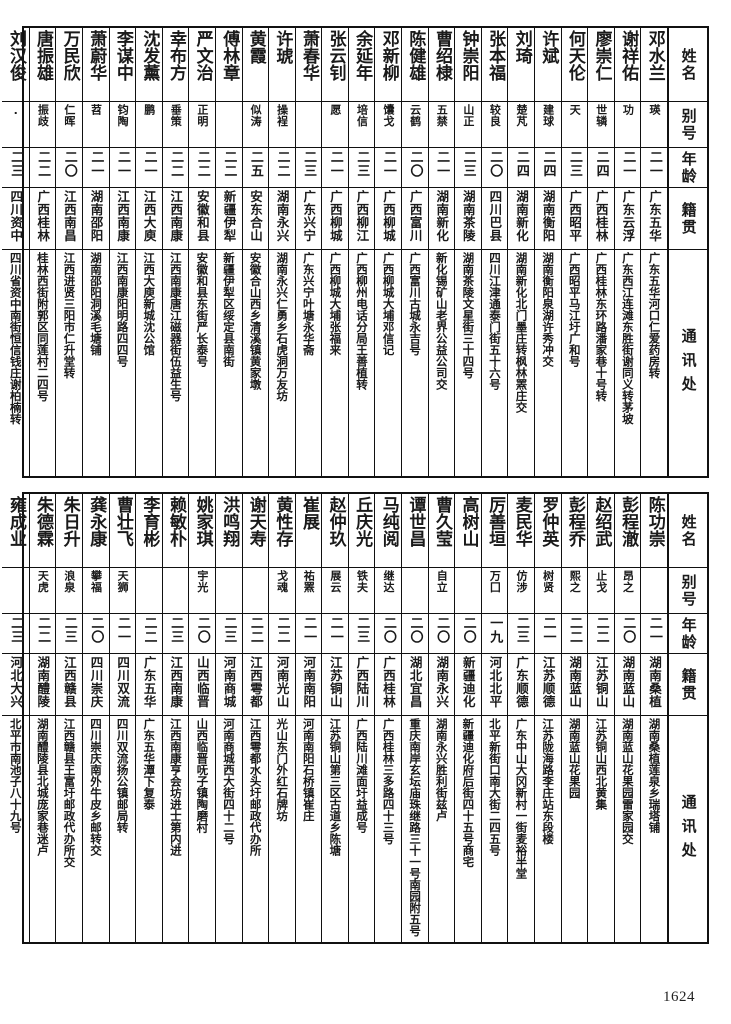  Describe the element at coordinates (309, 829) in the screenshot. I see `cell-addr: 河南南阳石桥镇崔庄` at that location.